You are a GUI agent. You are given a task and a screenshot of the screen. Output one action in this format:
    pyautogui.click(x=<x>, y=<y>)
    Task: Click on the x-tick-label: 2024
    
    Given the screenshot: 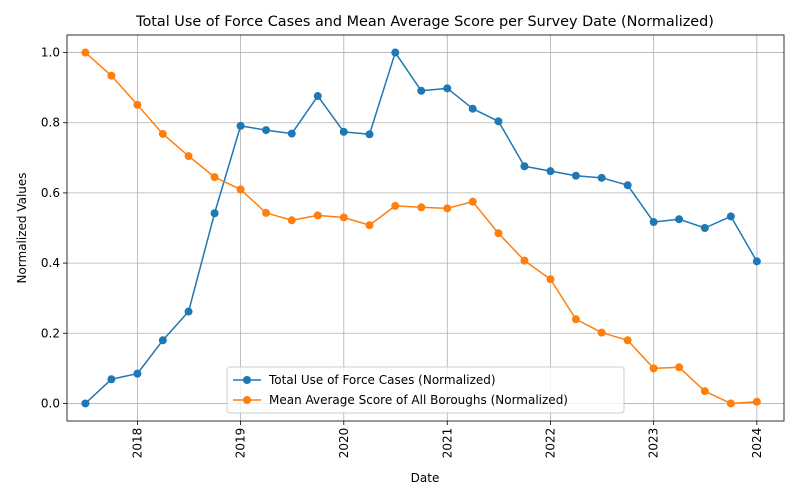 What is the action you would take?
    pyautogui.click(x=757, y=443)
    